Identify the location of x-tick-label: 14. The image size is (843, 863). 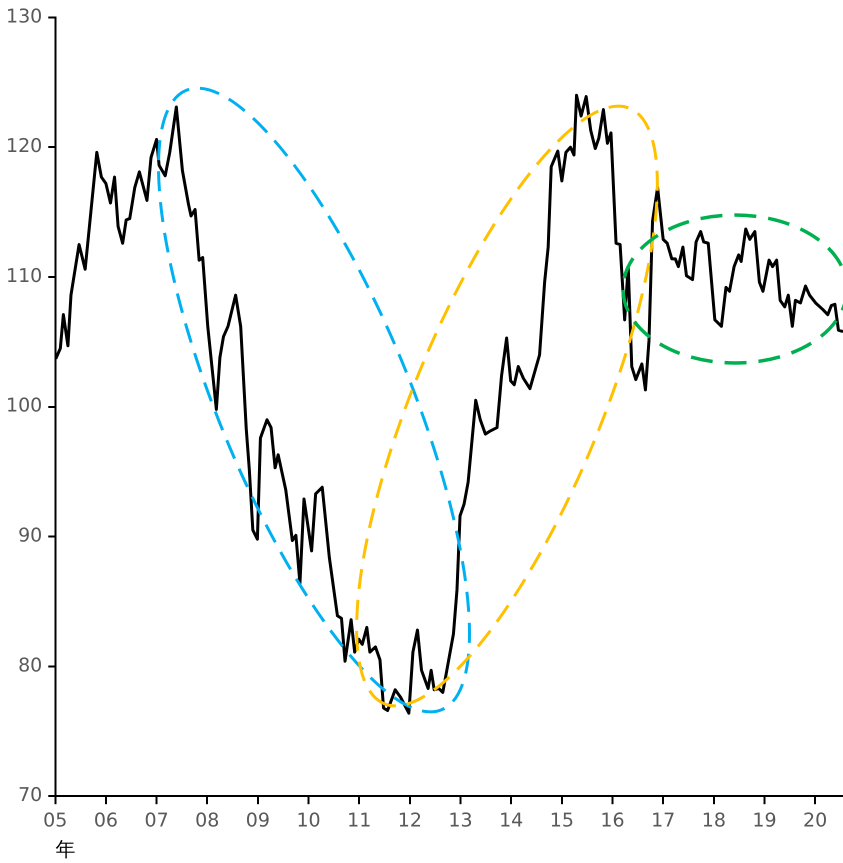
(511, 821).